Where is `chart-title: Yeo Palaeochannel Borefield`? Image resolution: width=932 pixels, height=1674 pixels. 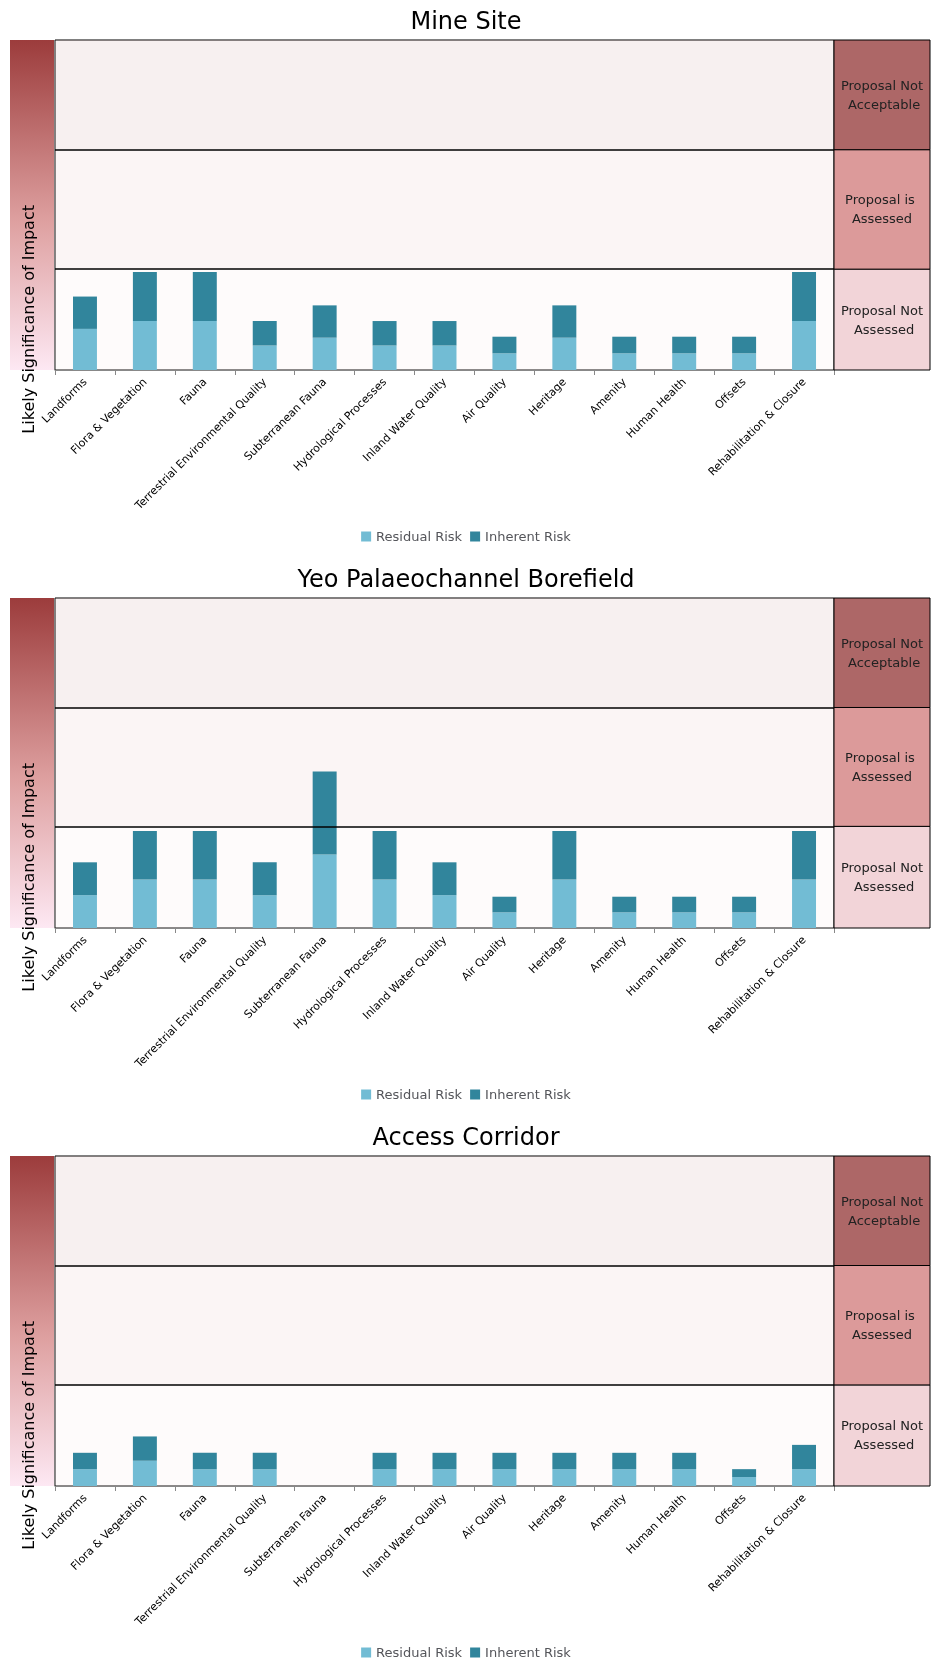 chart-title: Yeo Palaeochannel Borefield is located at coordinates (465, 579).